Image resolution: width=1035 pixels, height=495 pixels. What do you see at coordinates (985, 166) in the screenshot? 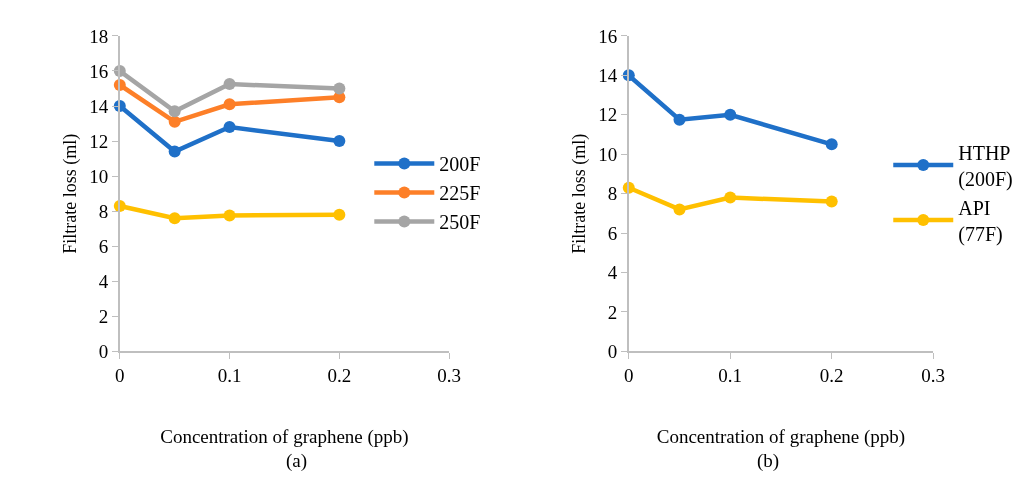
I see `legend-label: HTHP (200F)` at bounding box center [985, 166].